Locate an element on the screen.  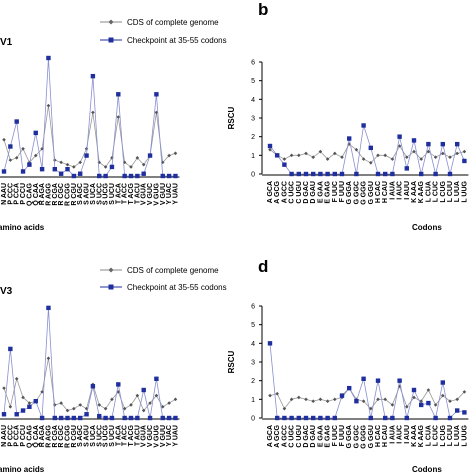
x-tick-label-c: R AGG is located at coordinates (48, 435).